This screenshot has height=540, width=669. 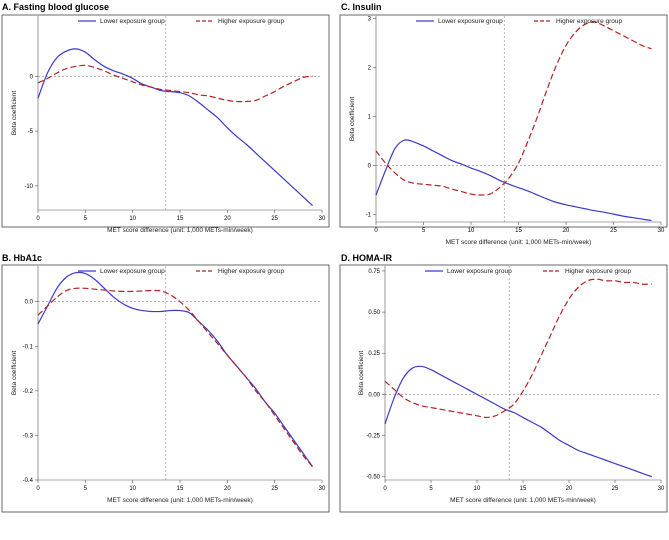 What do you see at coordinates (369, 216) in the screenshot?
I see `y-tick-label: -1` at bounding box center [369, 216].